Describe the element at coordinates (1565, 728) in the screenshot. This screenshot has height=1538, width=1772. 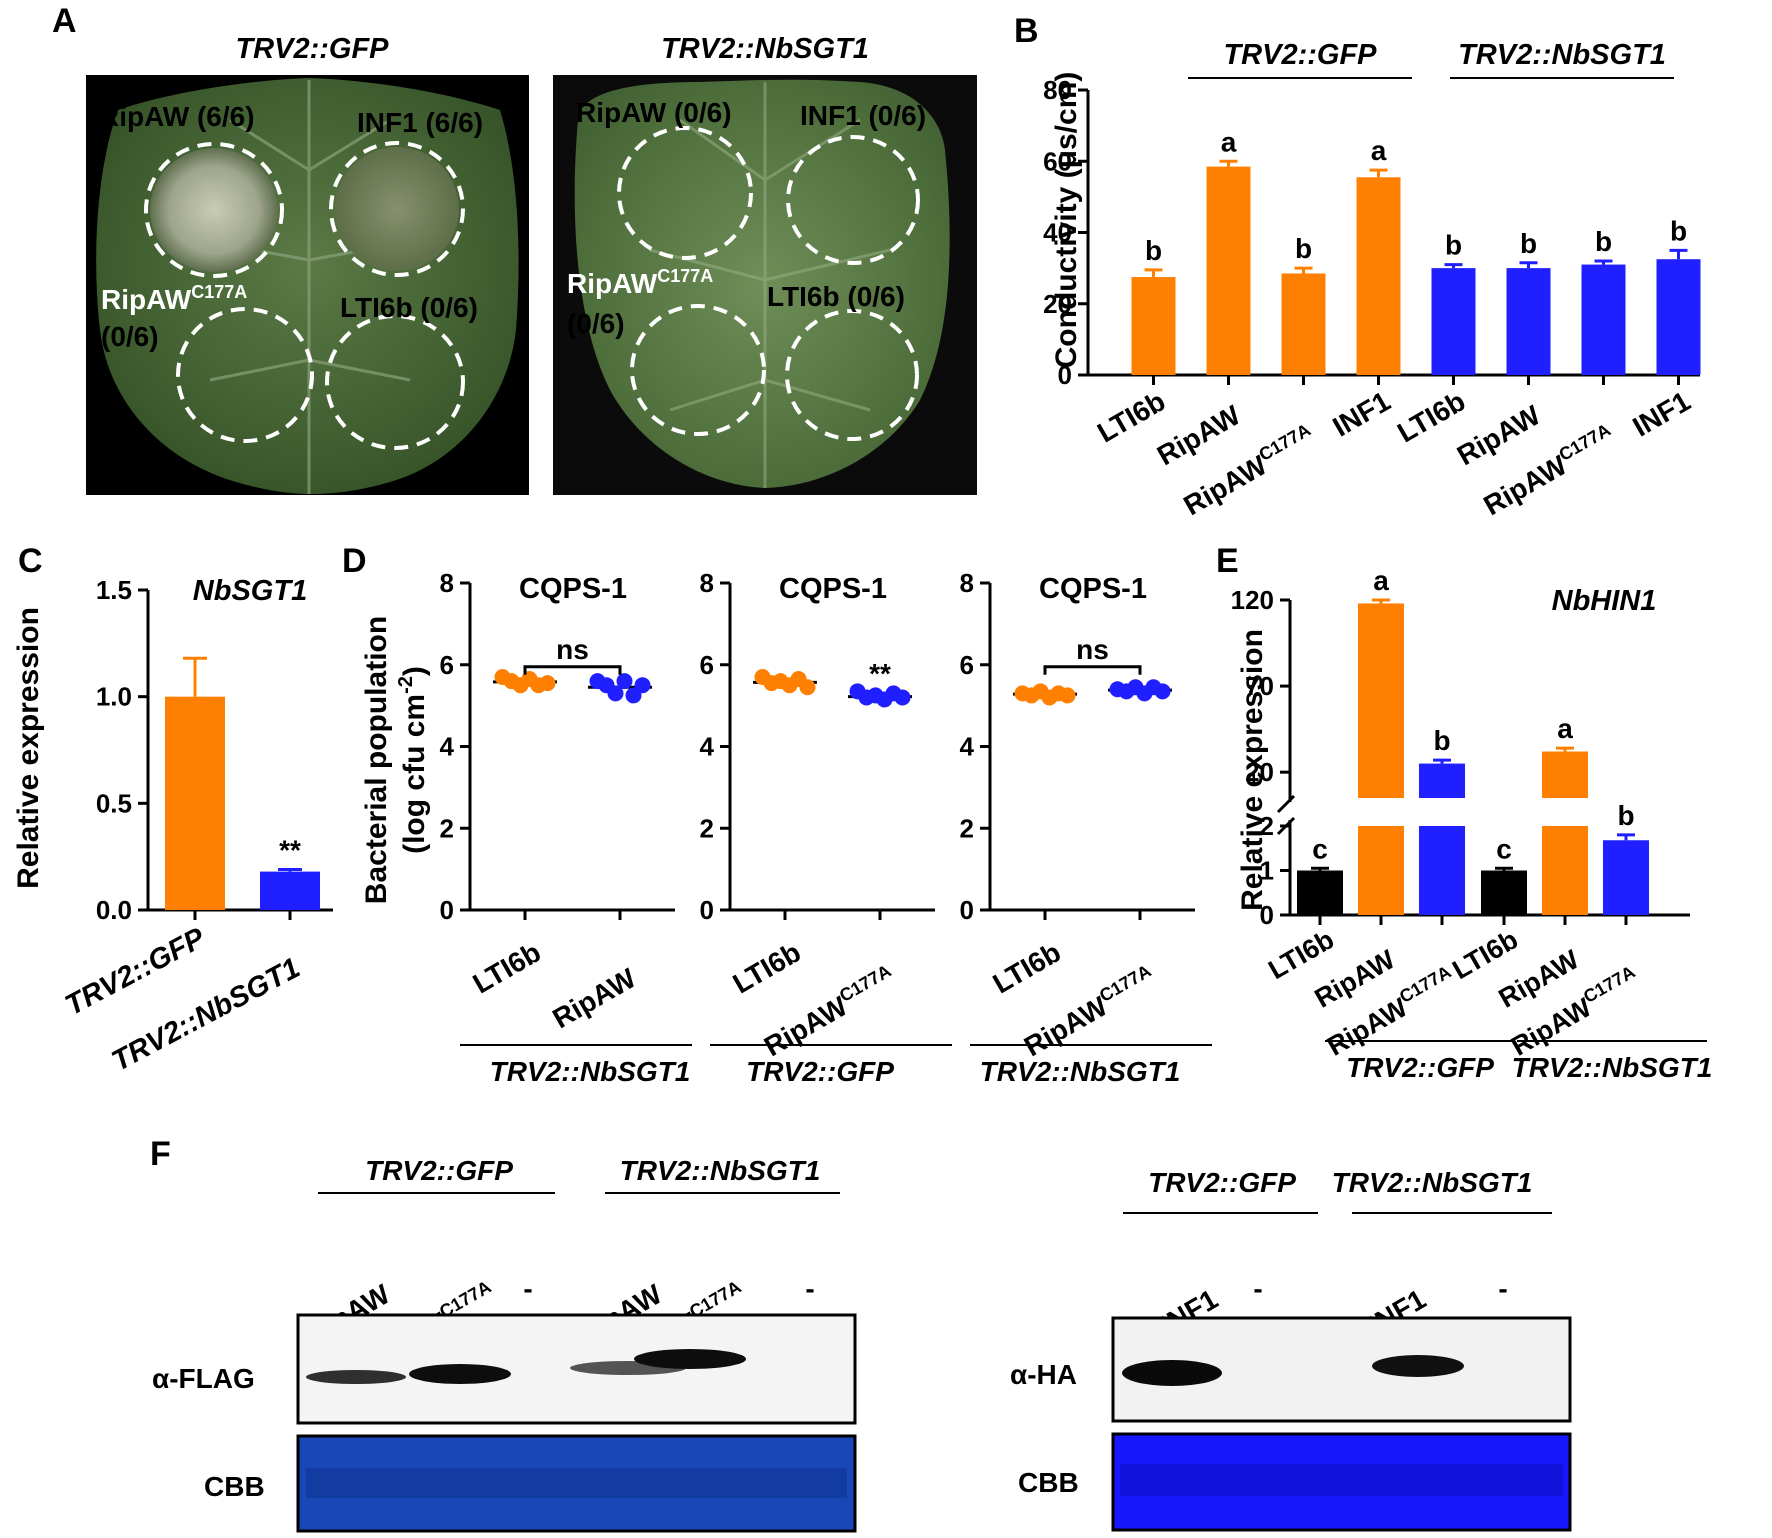
I see `e-sig-letter: a` at that location.